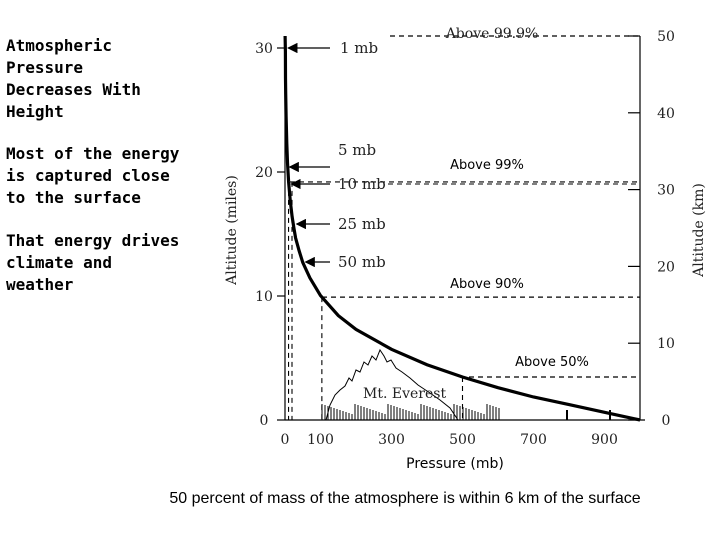 The width and height of the screenshot is (720, 540). Describe the element at coordinates (666, 267) in the screenshot. I see `y-tick-label-right: 20` at that location.